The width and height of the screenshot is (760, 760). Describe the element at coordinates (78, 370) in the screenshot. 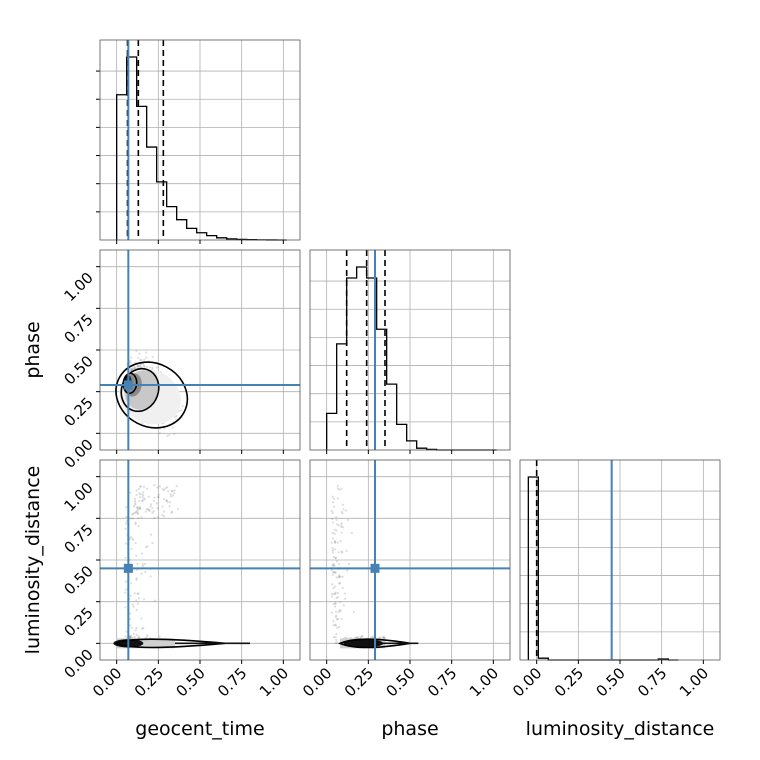

I see `y-tick-label: 0.50` at that location.